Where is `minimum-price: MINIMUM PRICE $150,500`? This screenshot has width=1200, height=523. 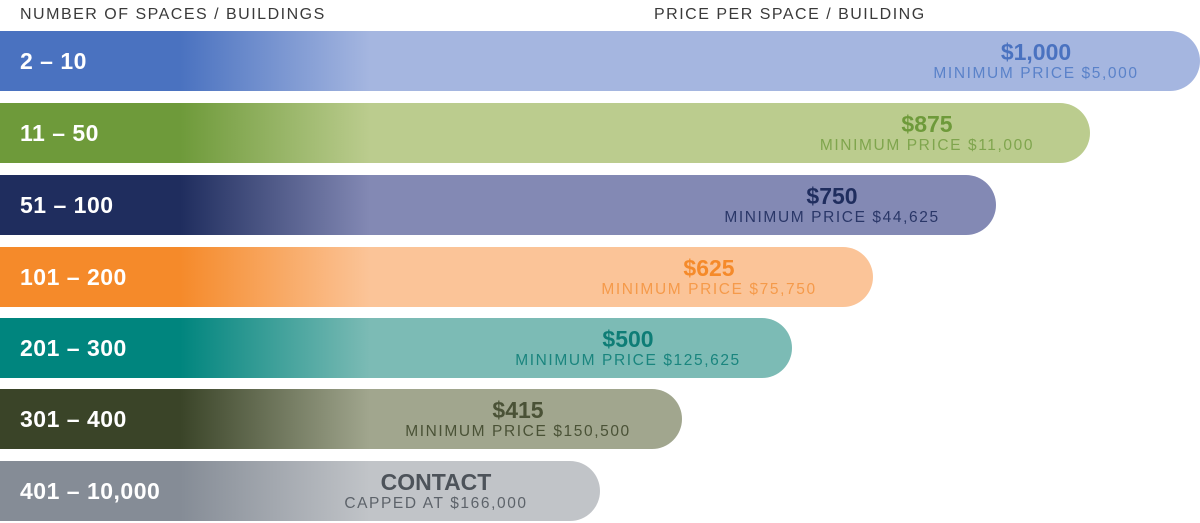
minimum-price: MINIMUM PRICE $150,500 is located at coordinates (518, 431).